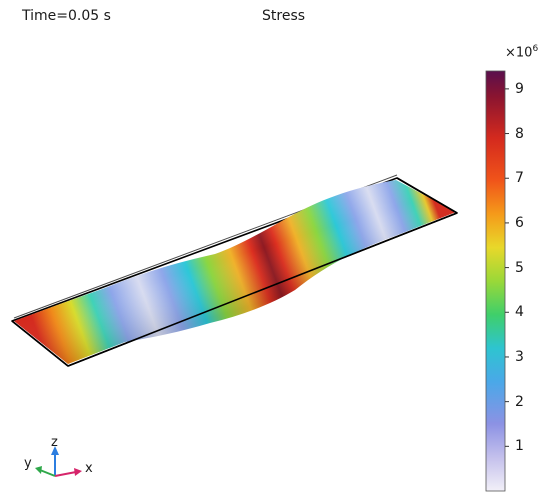 This screenshot has width=550, height=499. I want to click on colorbar-tick-label-1: 1, so click(519, 446).